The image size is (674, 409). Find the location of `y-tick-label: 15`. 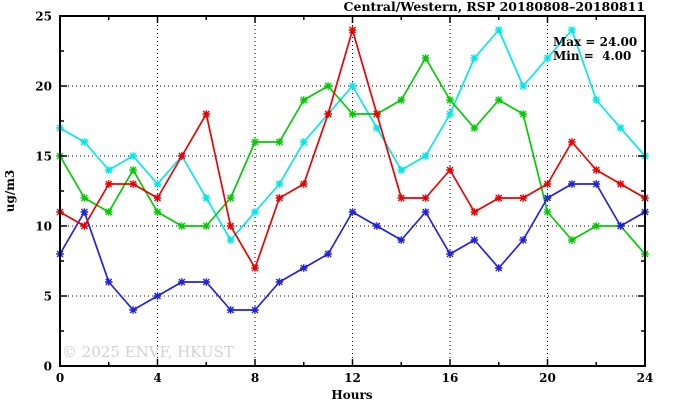

y-tick-label: 15 is located at coordinates (43, 157).